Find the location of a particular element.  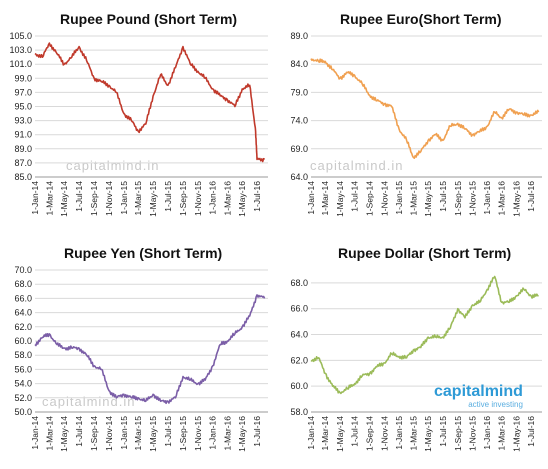

y-tick-label: 79.0 is located at coordinates (299, 92).